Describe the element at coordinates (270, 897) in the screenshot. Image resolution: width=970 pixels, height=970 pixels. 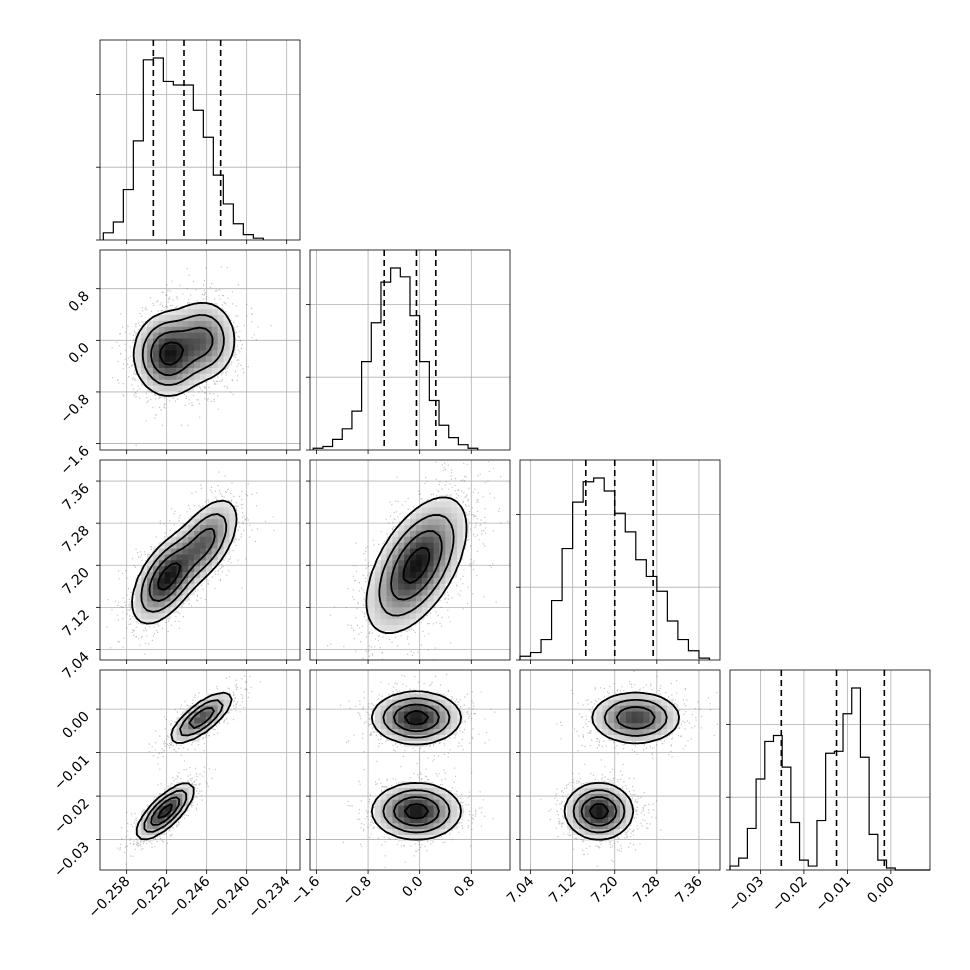
I see `x-tick-label: −0.234` at that location.